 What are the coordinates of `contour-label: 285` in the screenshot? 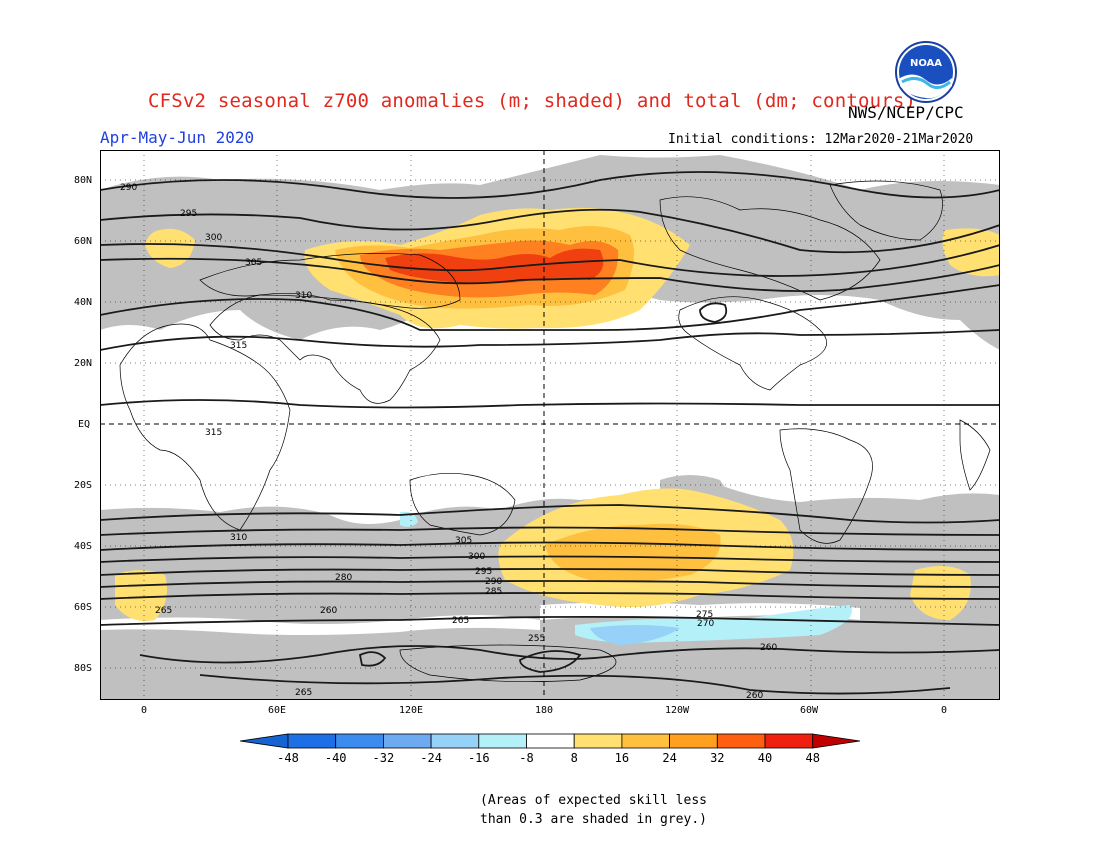 It's located at (493, 592).